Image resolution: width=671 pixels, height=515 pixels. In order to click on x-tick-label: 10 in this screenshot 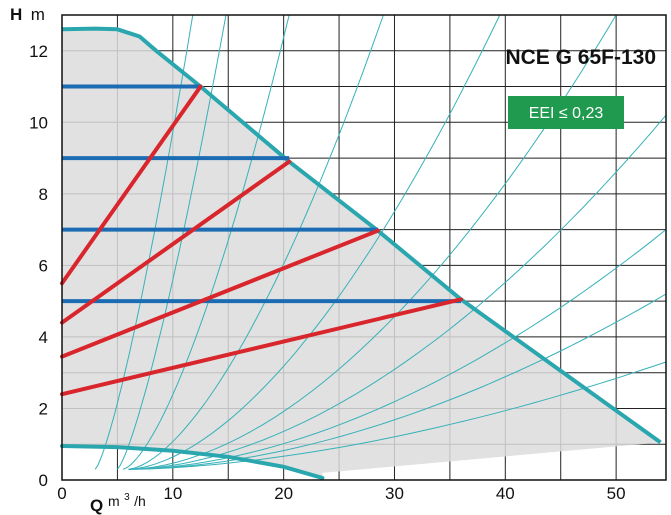, I will do `click(172, 493)`.